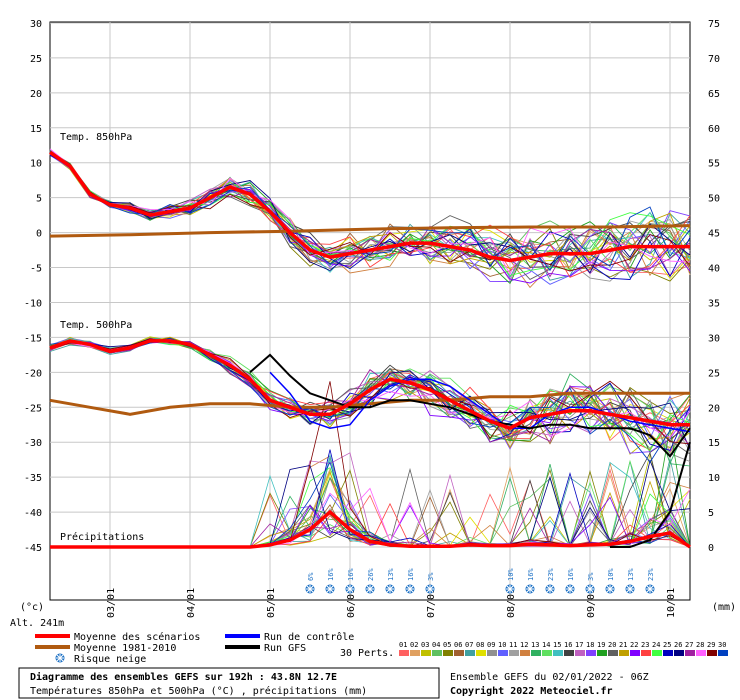 This screenshot has height=700, width=740. I want to click on right-tick-label: 75, so click(714, 24).